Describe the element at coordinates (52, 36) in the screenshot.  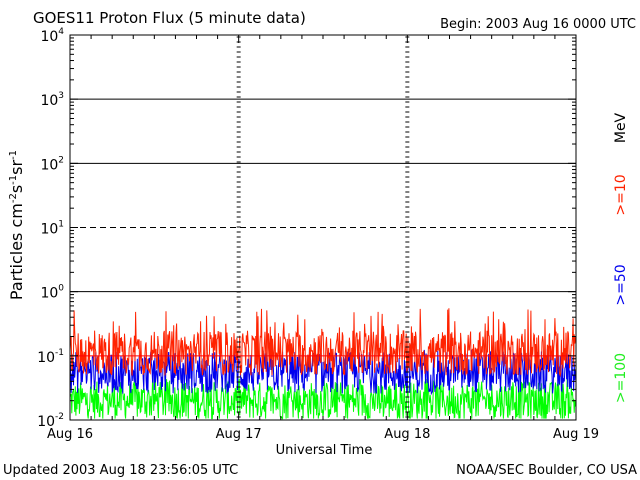
I see `y-tick-label: 10⁴` at that location.